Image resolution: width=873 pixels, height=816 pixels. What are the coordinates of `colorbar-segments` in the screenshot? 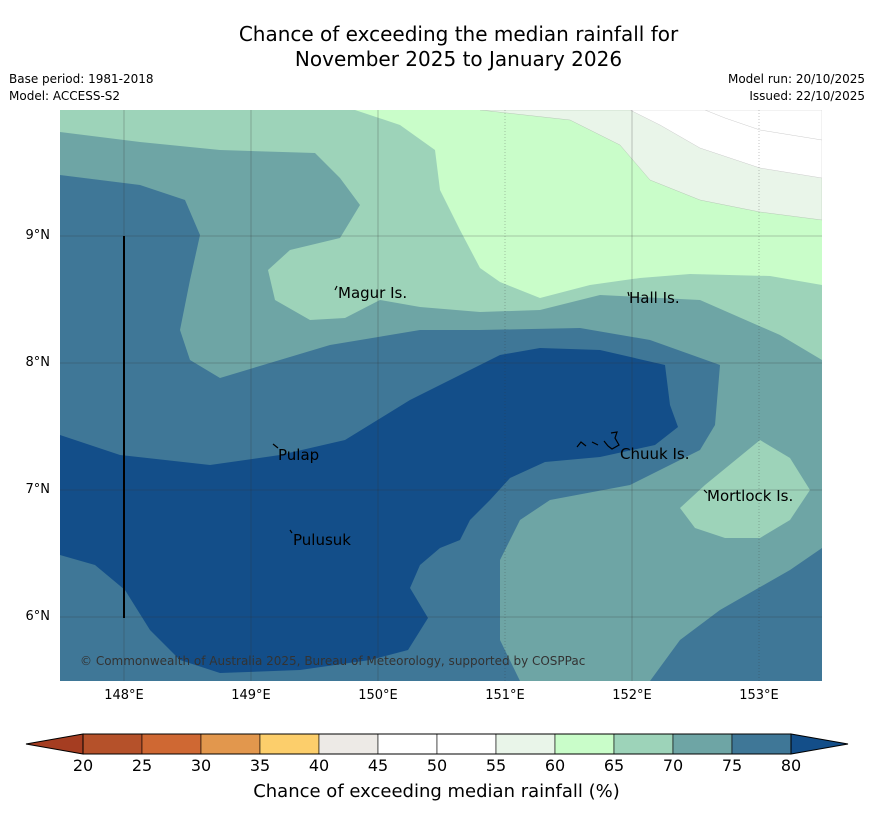 It's located at (437, 744).